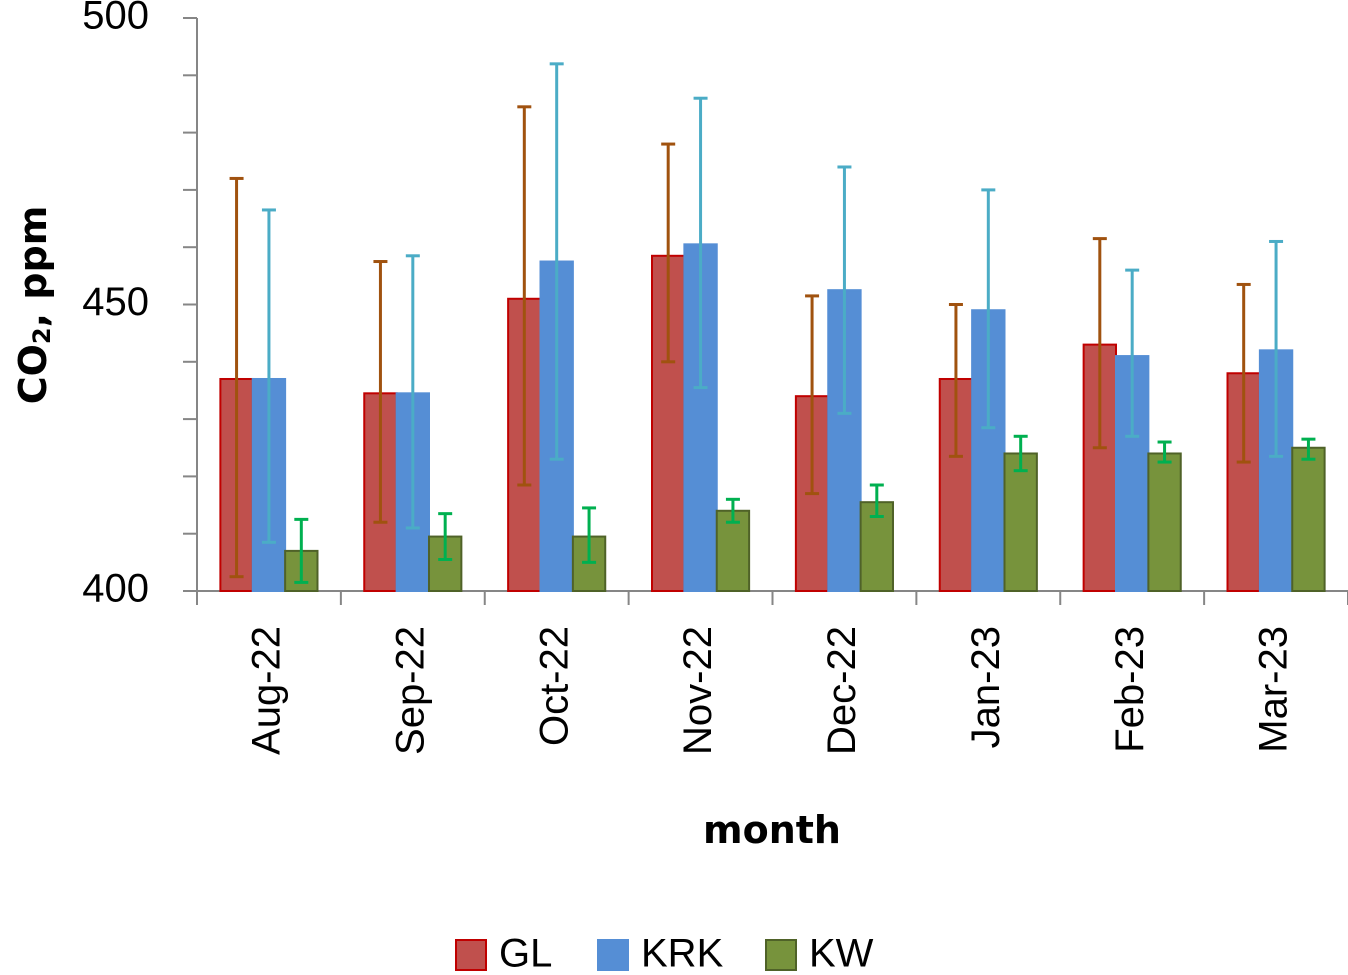  I want to click on legend: GL KRK KW, so click(664, 953).